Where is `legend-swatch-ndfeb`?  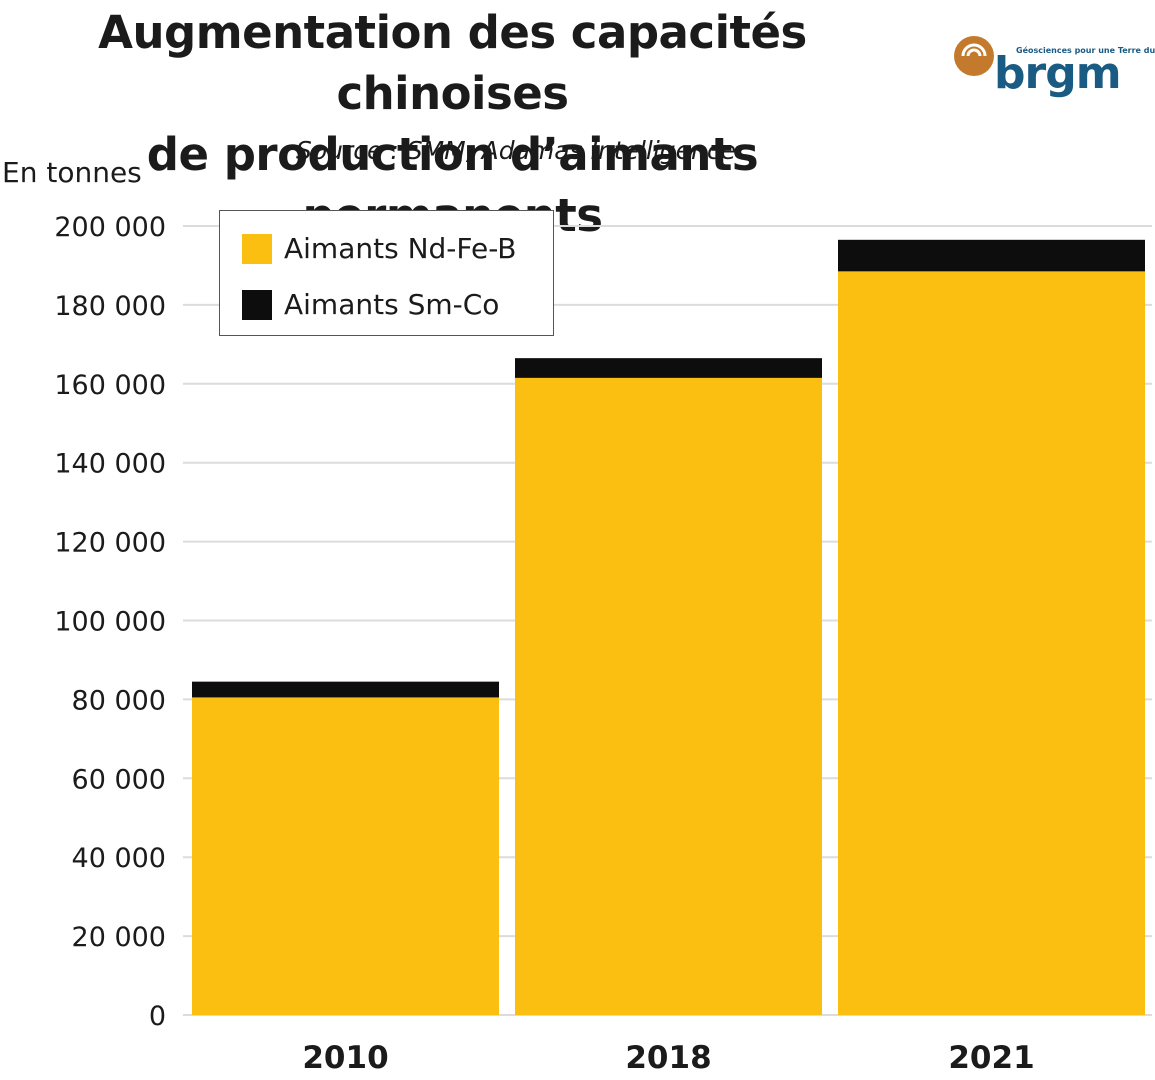 legend-swatch-ndfeb is located at coordinates (257, 248).